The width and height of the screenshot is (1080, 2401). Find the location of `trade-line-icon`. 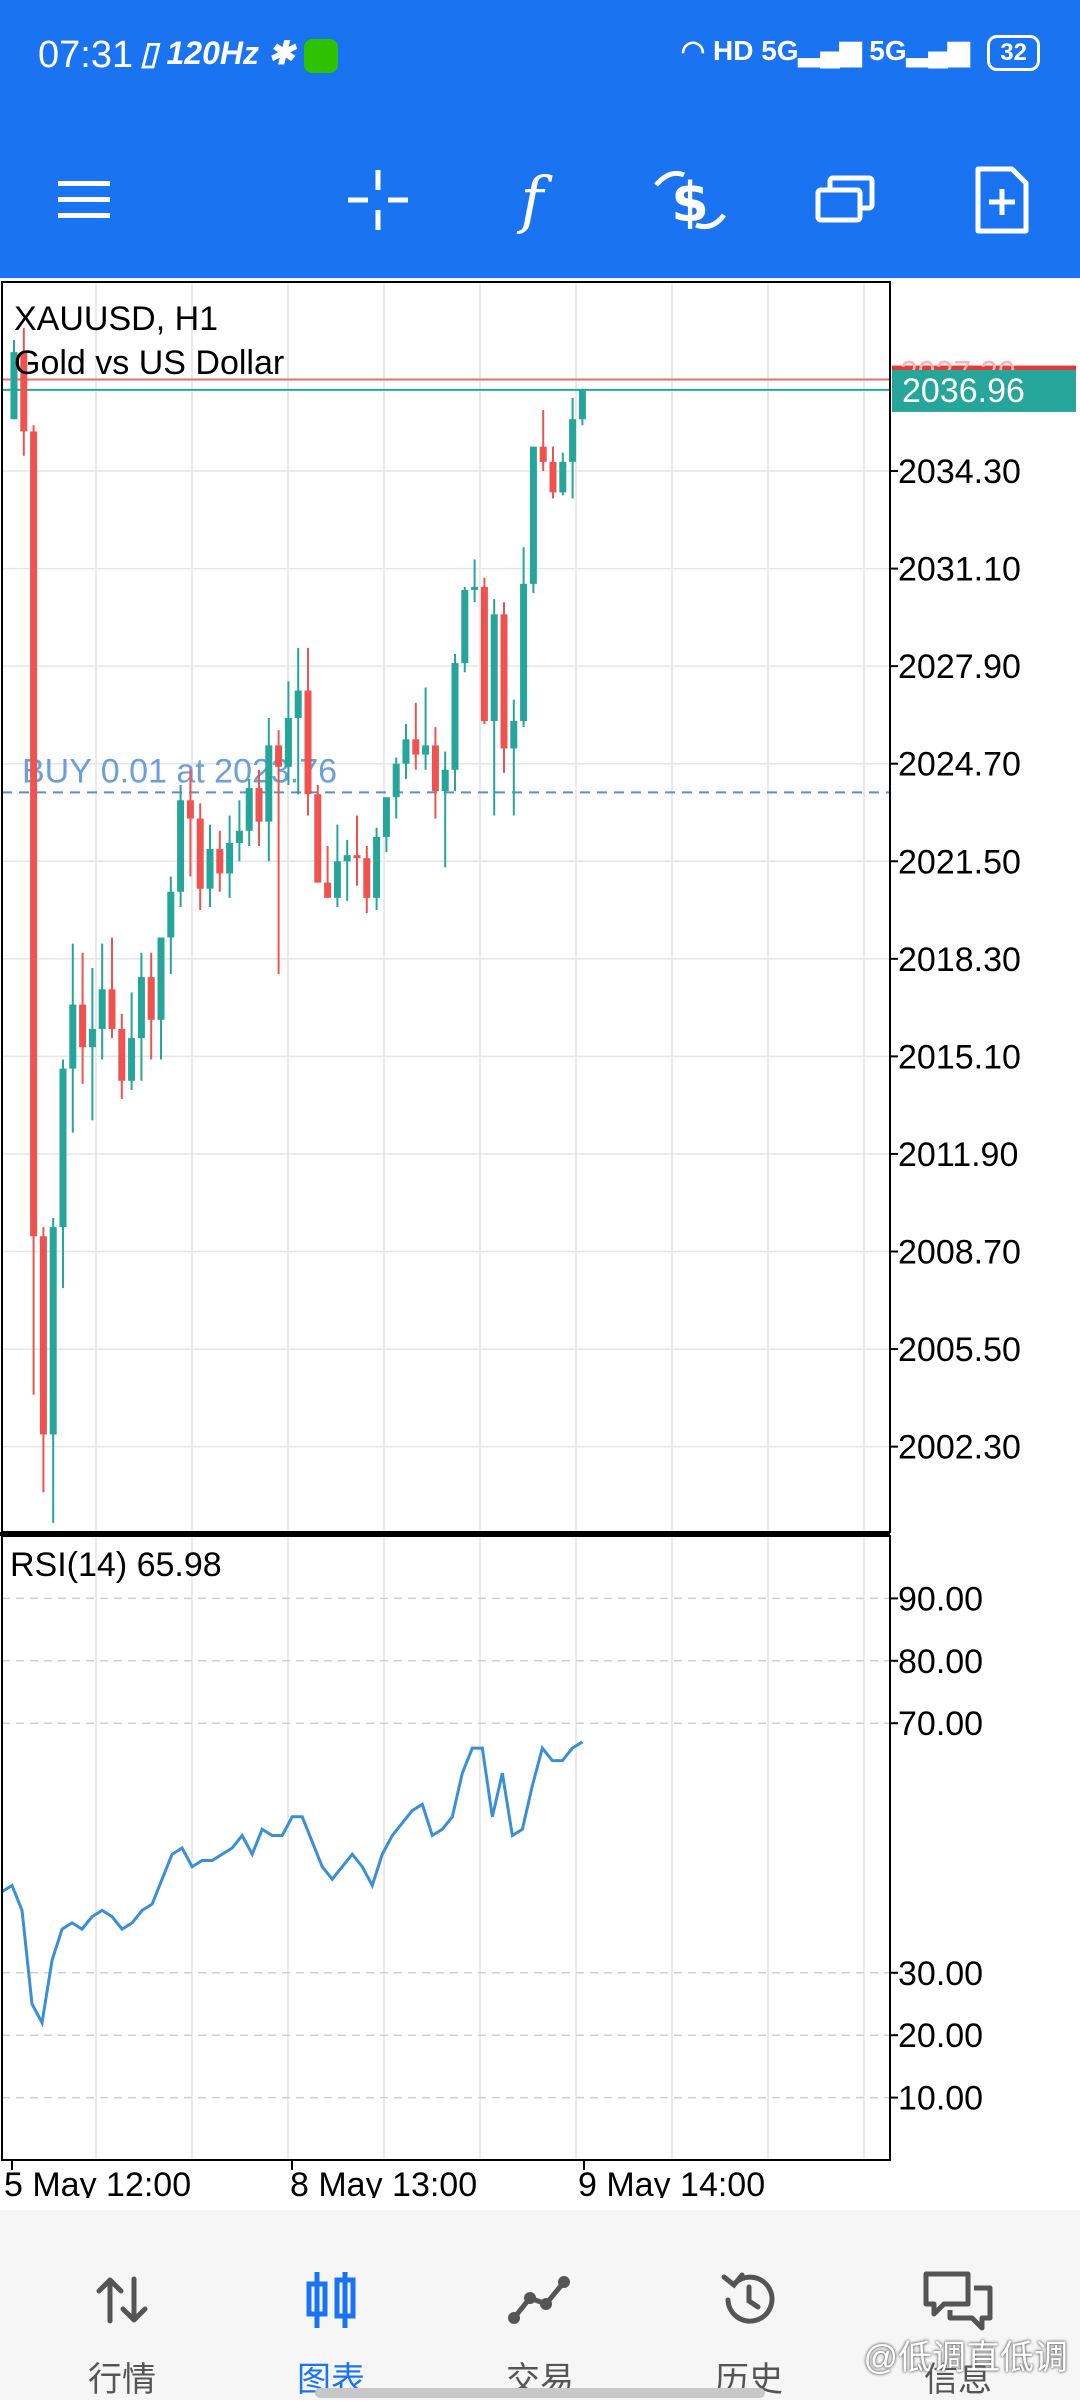

trade-line-icon is located at coordinates (540, 2300).